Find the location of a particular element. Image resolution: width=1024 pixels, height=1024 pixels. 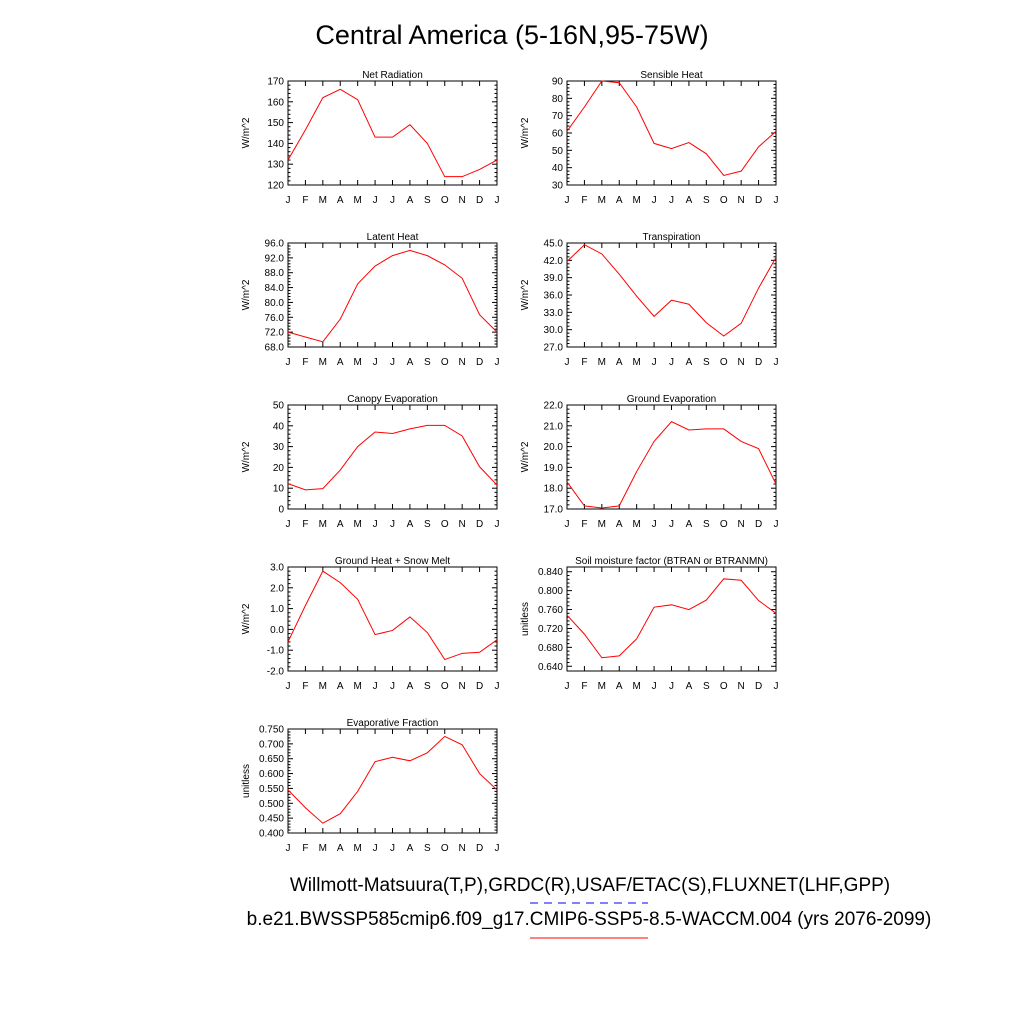

y-tick-label: 130 is located at coordinates (275, 165).